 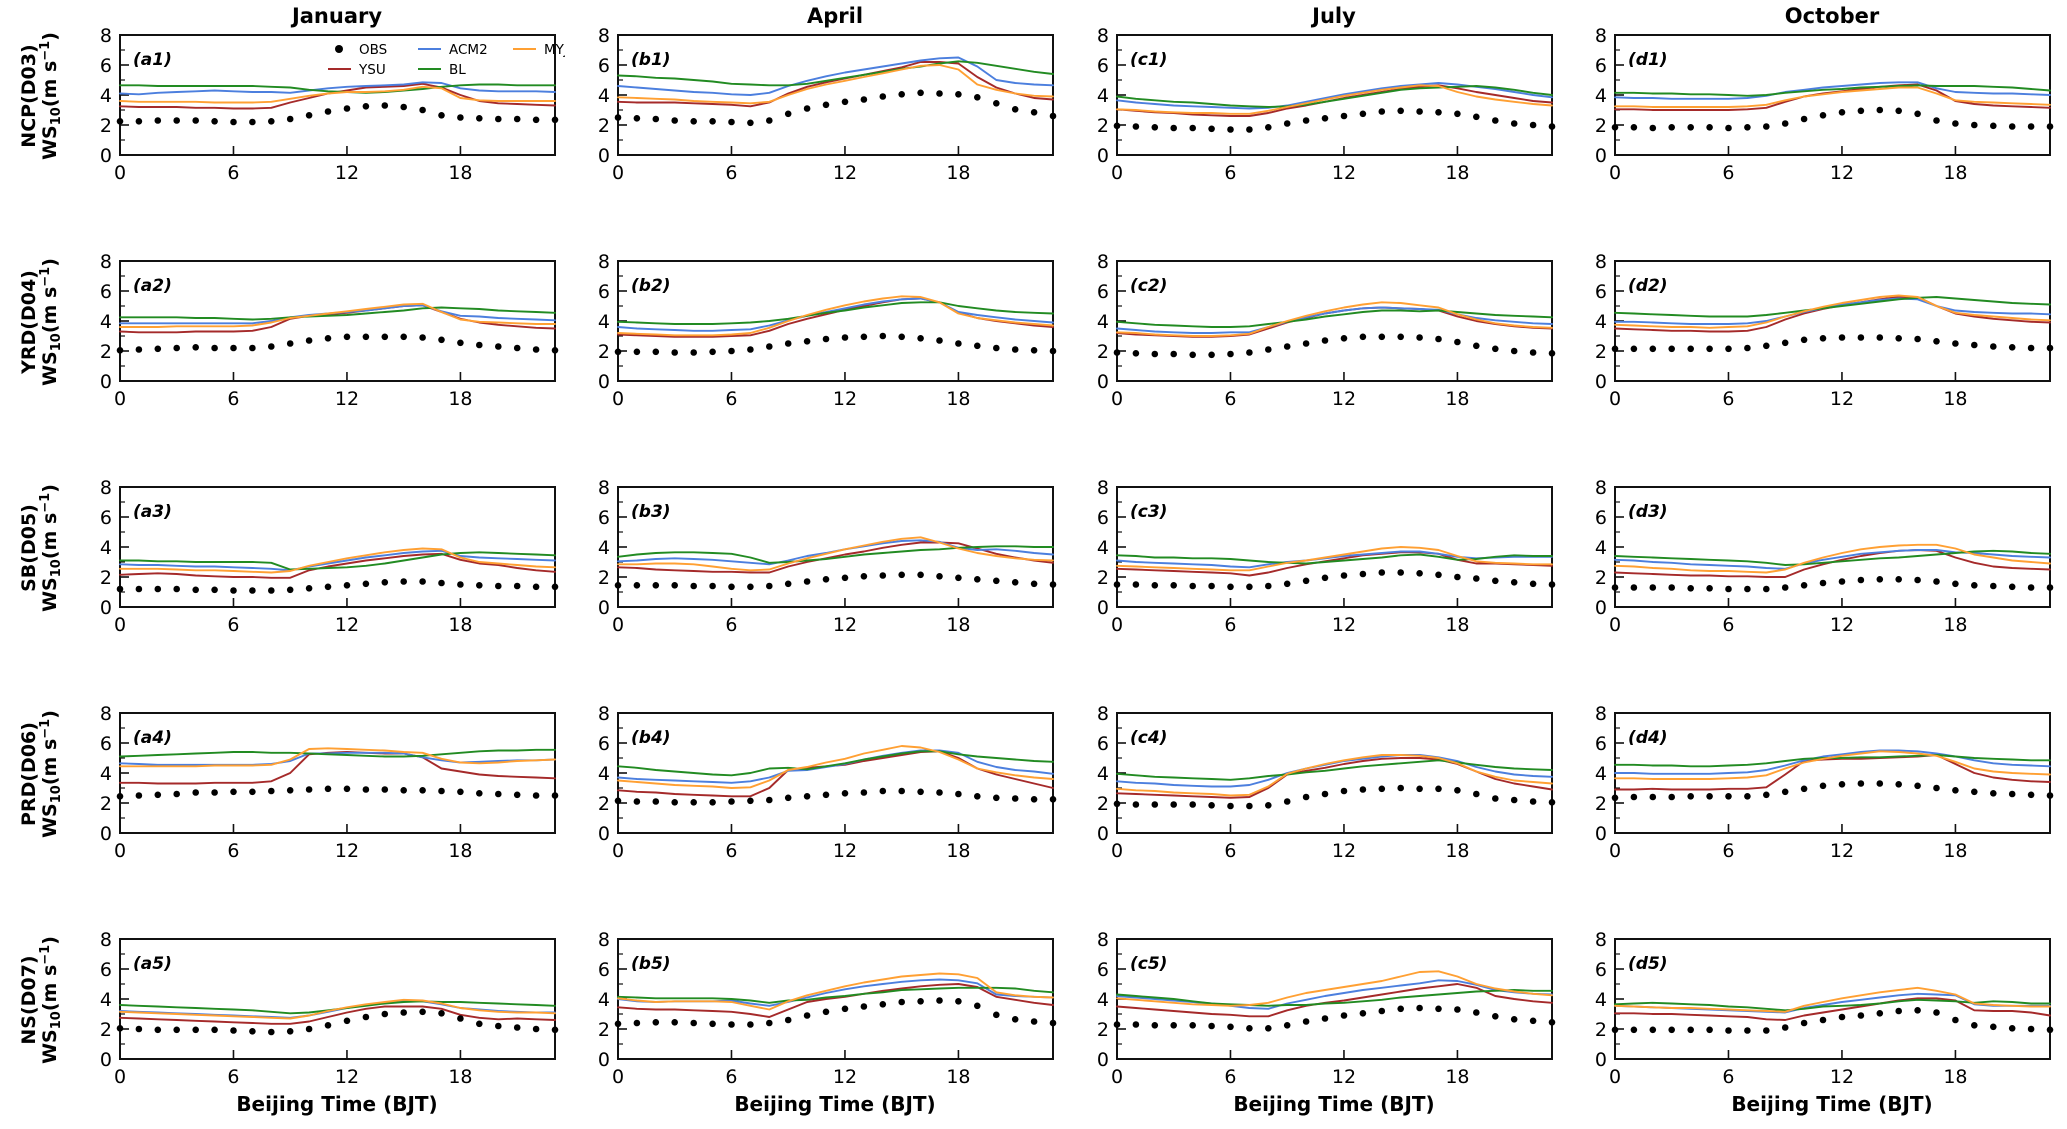 I want to click on panel-letter-label: (c1), so click(x=1148, y=60).